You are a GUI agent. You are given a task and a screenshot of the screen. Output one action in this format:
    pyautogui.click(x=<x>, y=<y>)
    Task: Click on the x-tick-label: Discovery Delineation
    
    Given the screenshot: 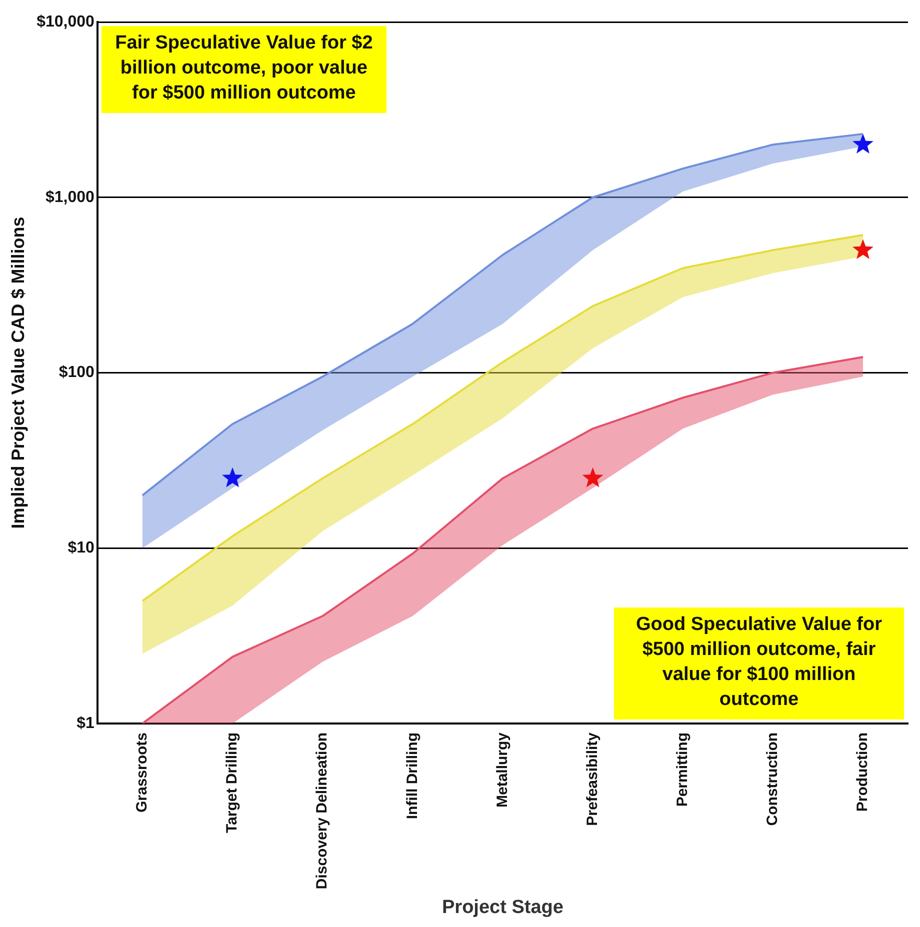 What is the action you would take?
    pyautogui.click(x=322, y=811)
    